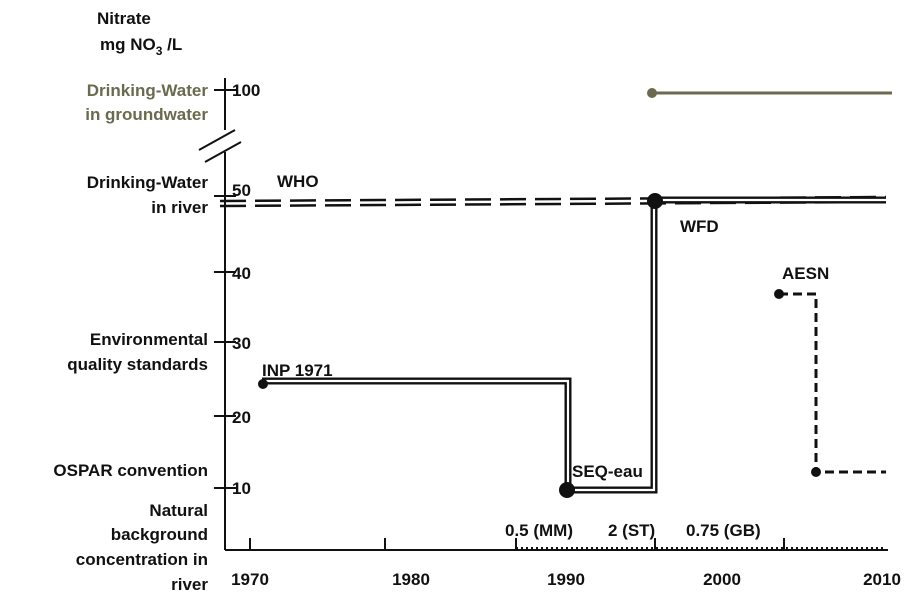 This screenshot has height=597, width=908. What do you see at coordinates (124, 18) in the screenshot?
I see `y-axis-title-line1: Nitrate` at bounding box center [124, 18].